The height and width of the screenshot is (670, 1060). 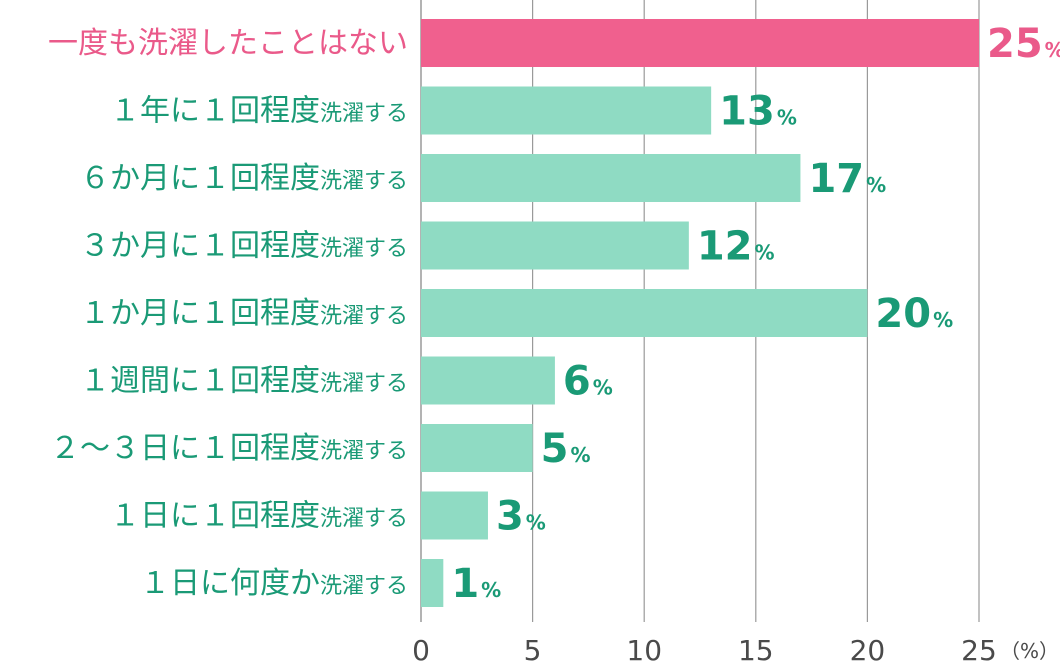 What do you see at coordinates (465, 584) in the screenshot?
I see `value-label-number: 1` at bounding box center [465, 584].